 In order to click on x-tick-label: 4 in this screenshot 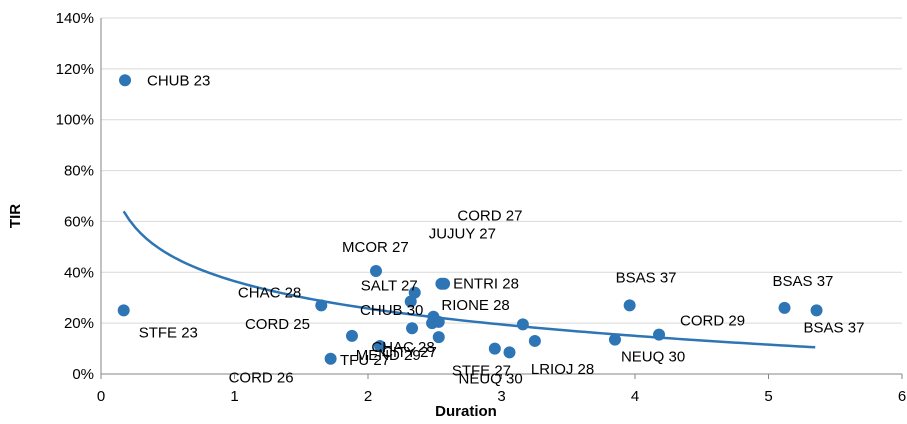, I will do `click(635, 396)`.